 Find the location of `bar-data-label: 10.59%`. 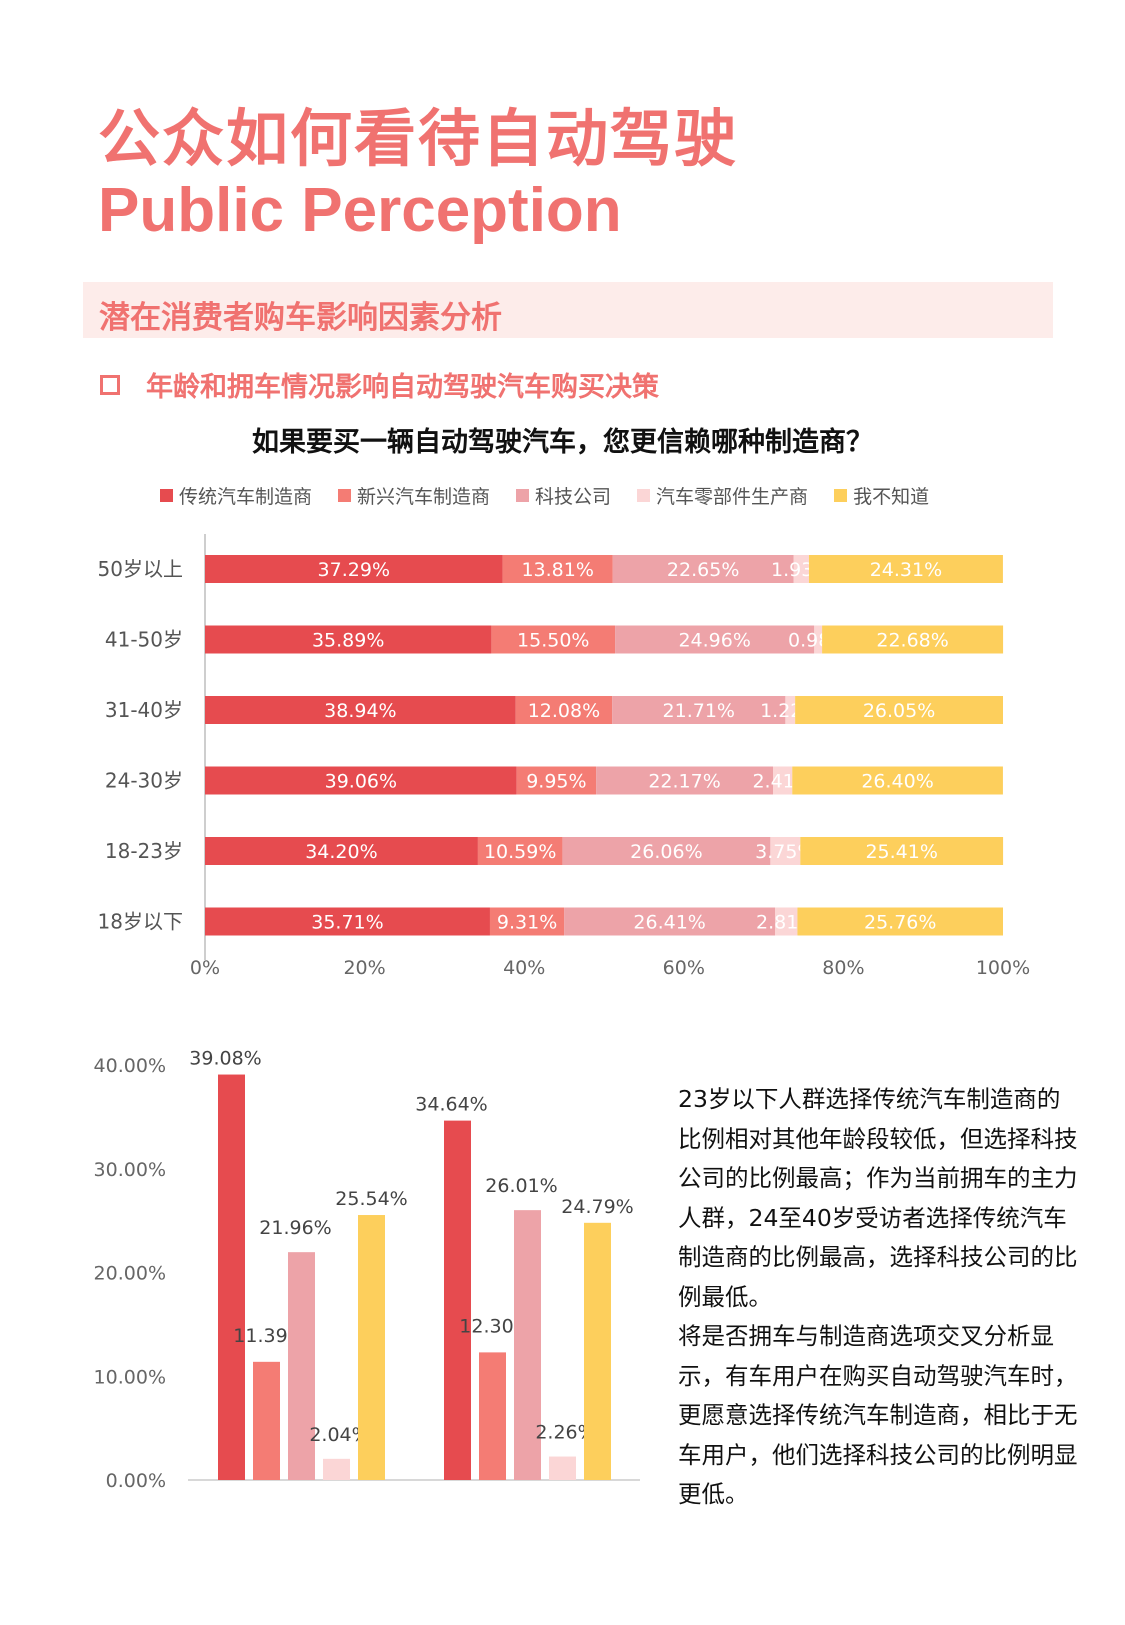

bar-data-label: 10.59% is located at coordinates (520, 852).